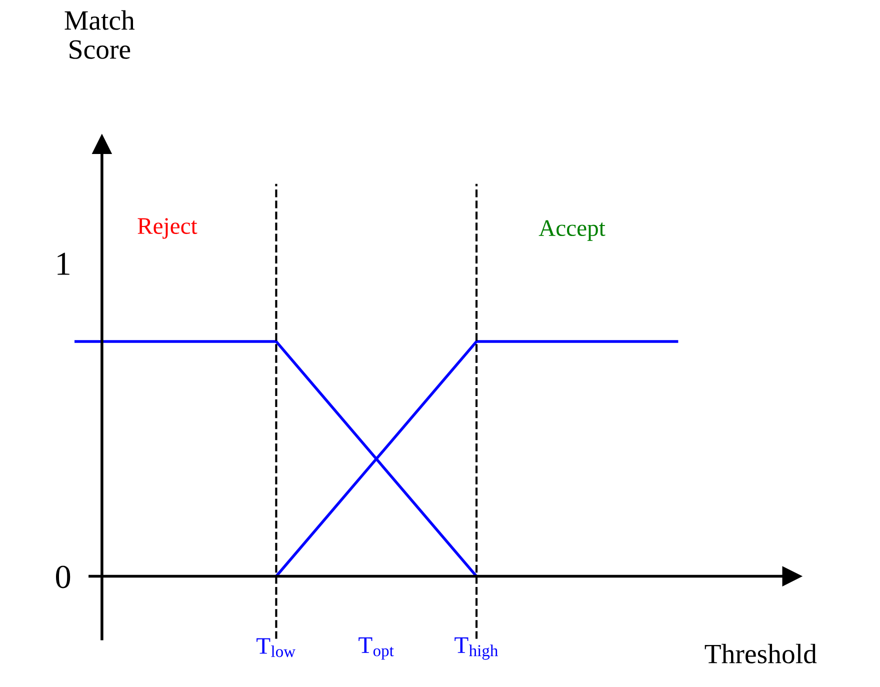 The width and height of the screenshot is (880, 687). What do you see at coordinates (572, 230) in the screenshot?
I see `annotation: Accept` at bounding box center [572, 230].